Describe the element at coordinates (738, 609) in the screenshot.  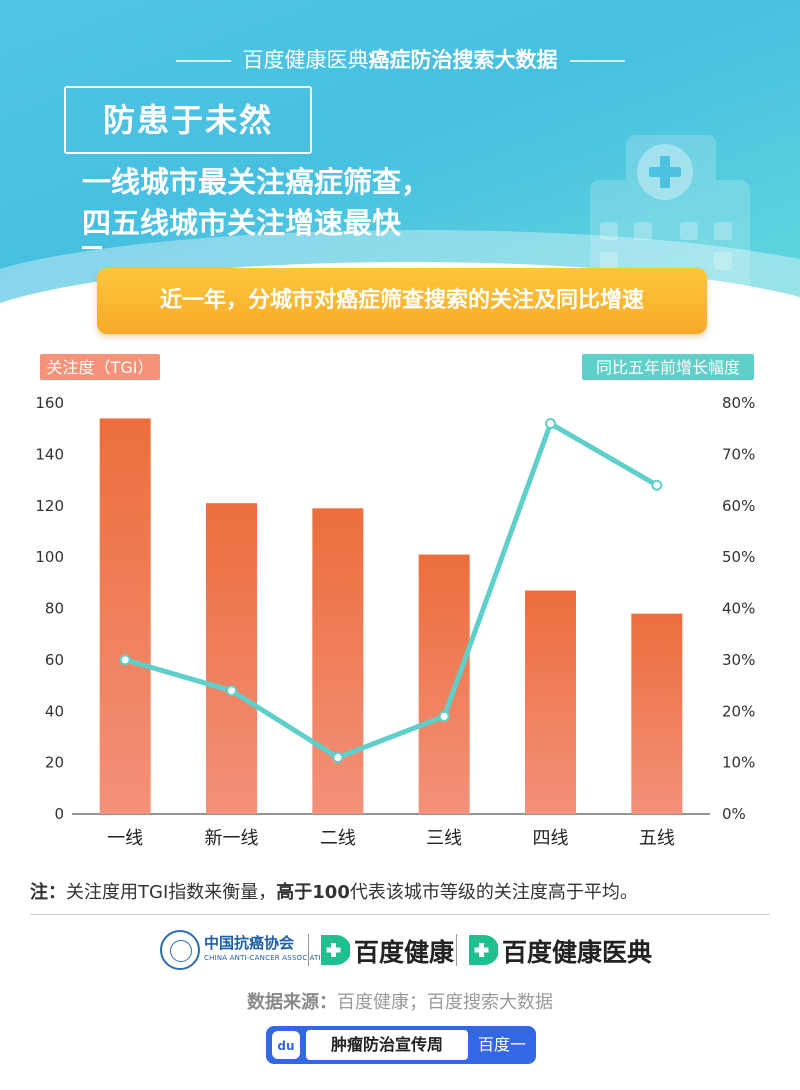
I see `right-tick-label: 40%` at that location.